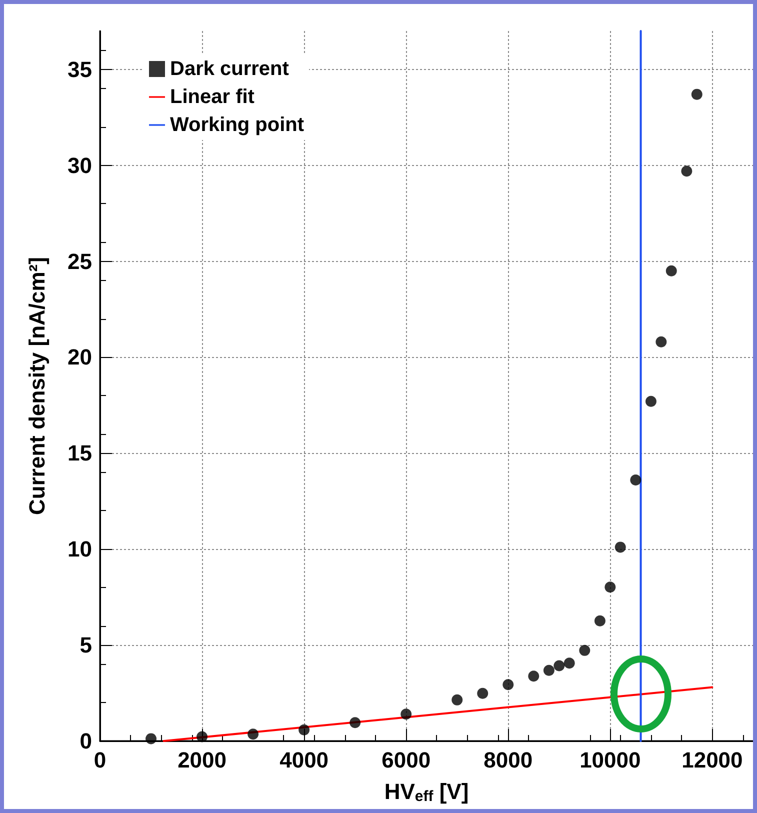  What do you see at coordinates (406, 760) in the screenshot?
I see `x-tick-label: 6000` at bounding box center [406, 760].